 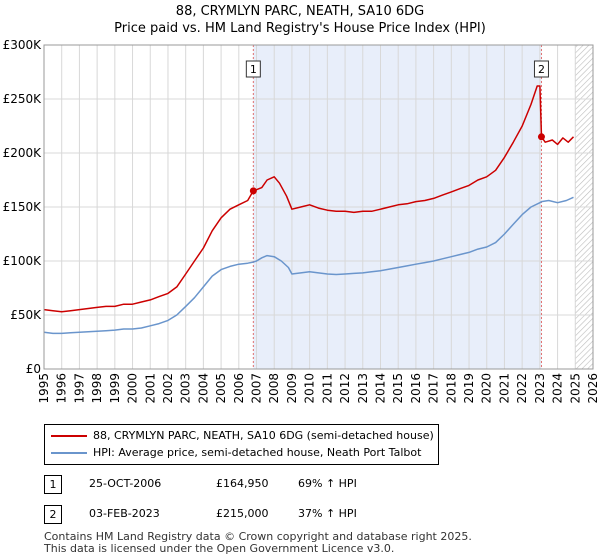 I want to click on sale-badge-1: 1, so click(x=53, y=484).